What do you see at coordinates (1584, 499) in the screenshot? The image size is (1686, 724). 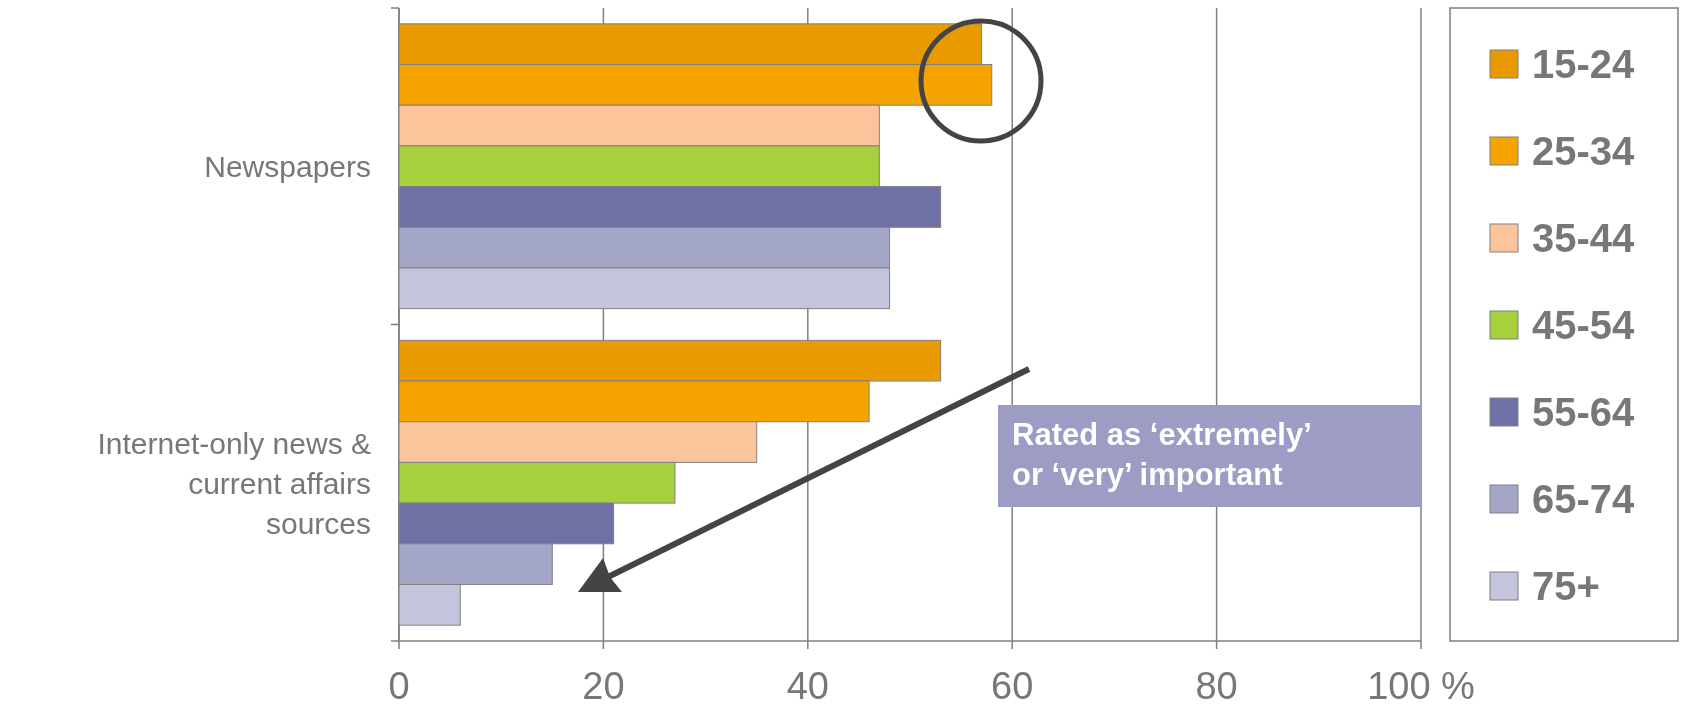 I see `legend-label: 65-74` at bounding box center [1584, 499].